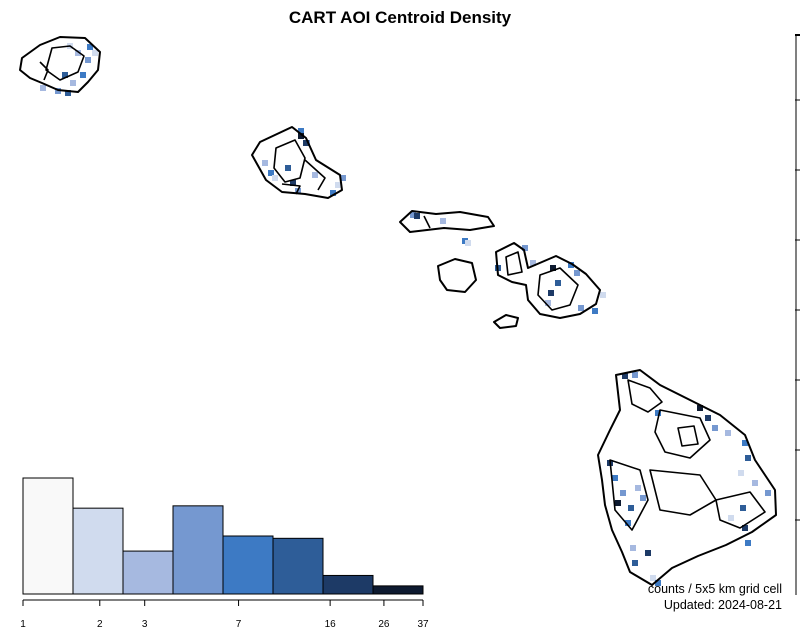 This screenshot has height=632, width=800. What do you see at coordinates (400, 17) in the screenshot?
I see `map-title: CART AOI Centroid Density` at bounding box center [400, 17].